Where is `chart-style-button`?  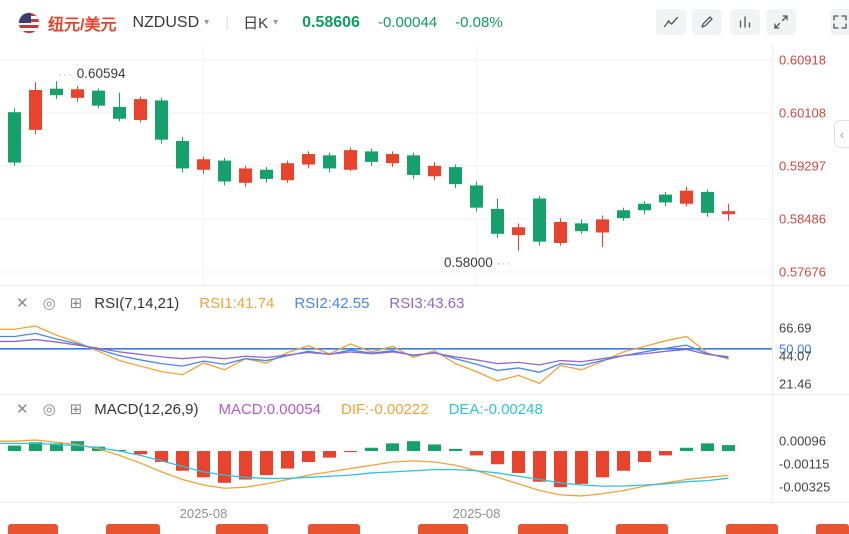 chart-style-button is located at coordinates (671, 22).